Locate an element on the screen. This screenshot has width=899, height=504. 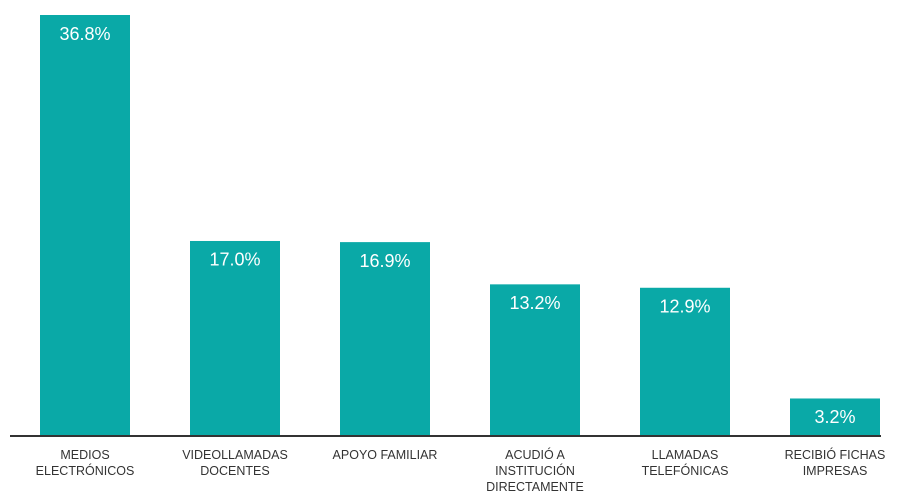
x-tick-label: VIDEOLLAMADAS DOCENTES is located at coordinates (235, 463).